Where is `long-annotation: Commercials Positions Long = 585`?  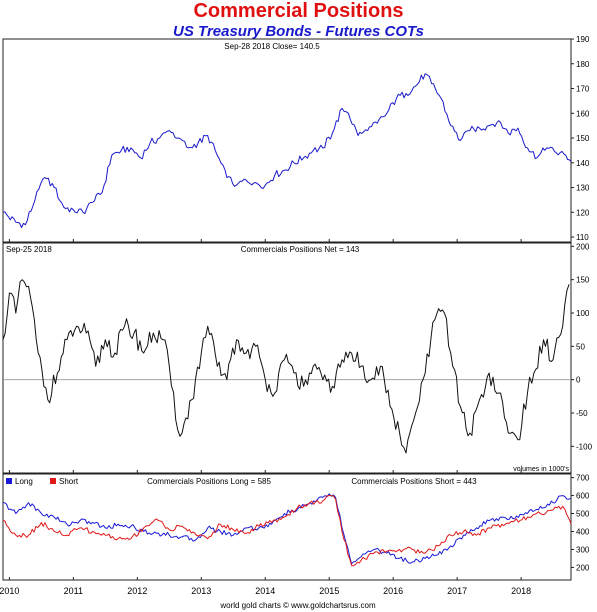
long-annotation: Commercials Positions Long = 585 is located at coordinates (209, 481).